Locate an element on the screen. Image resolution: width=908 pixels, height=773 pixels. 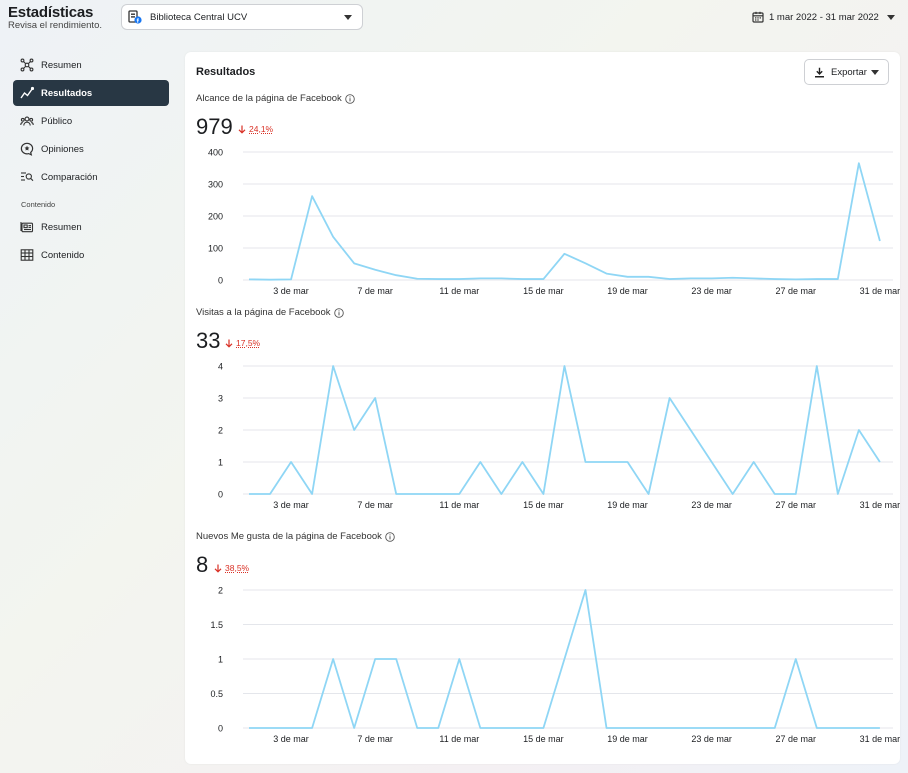
sidebar-item-contenido-tabla: Contenido is located at coordinates (91, 255).